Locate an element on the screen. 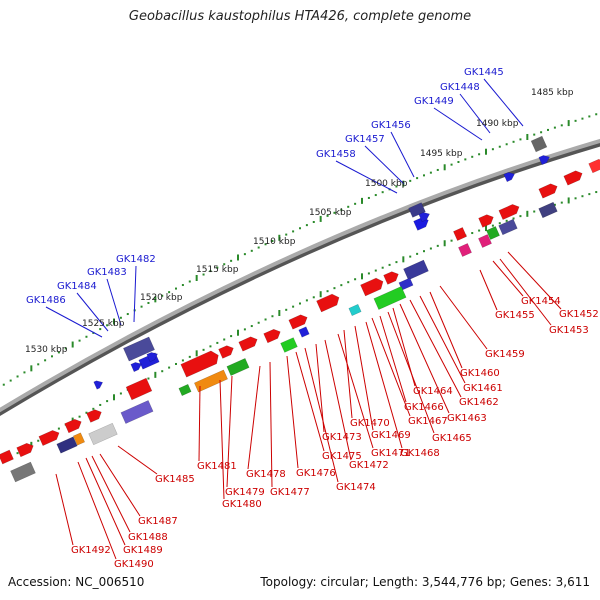 Image resolution: width=600 pixels, height=600 pixels. kbp-label: 1525 kbp is located at coordinates (103, 324).